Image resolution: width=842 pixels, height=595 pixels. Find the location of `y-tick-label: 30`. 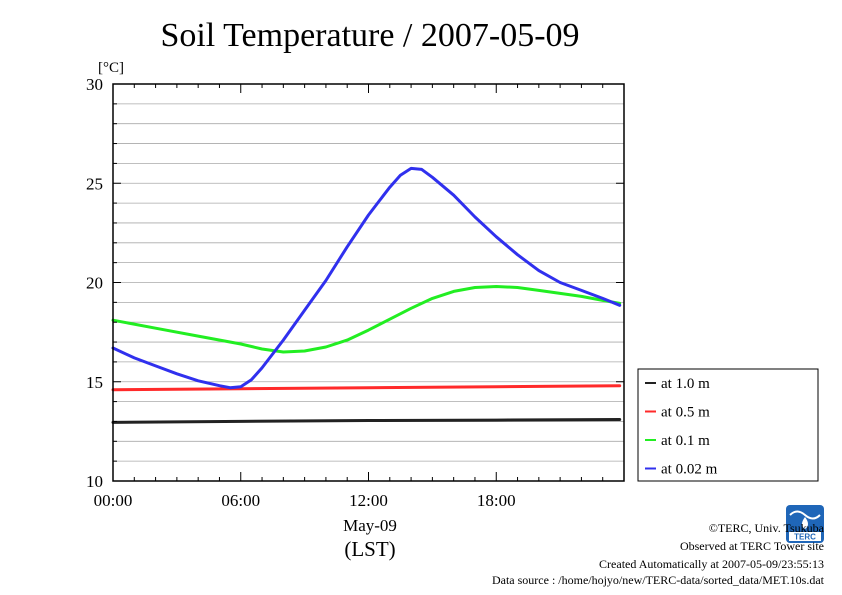

y-tick-label: 30 is located at coordinates (94, 84).